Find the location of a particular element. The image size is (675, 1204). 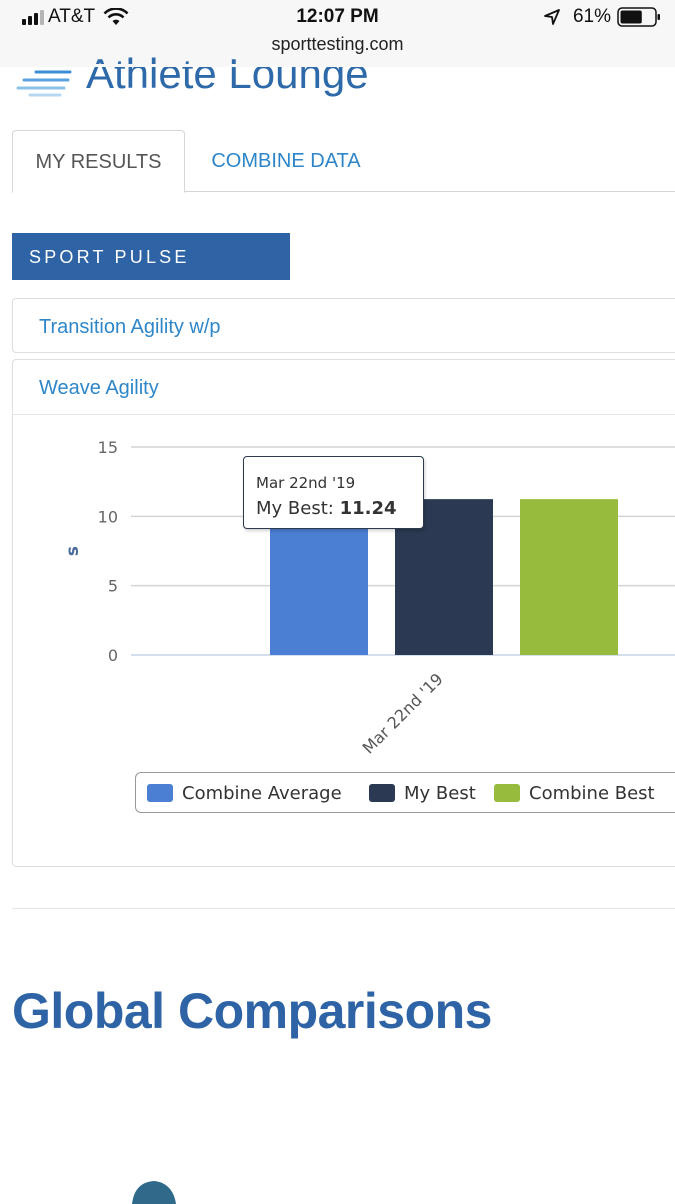

page-title: Athlete Lounge is located at coordinates (227, 73).